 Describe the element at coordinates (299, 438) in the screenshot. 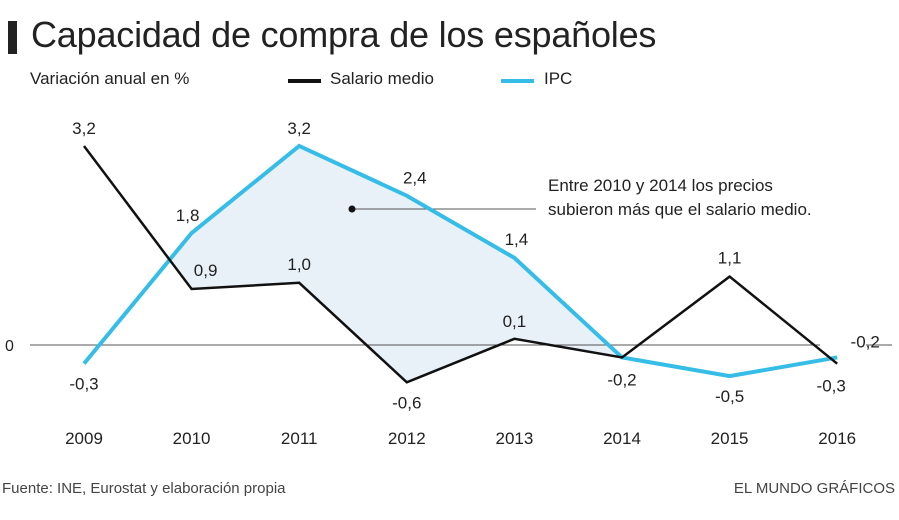

I see `x-tick-label: 2011` at that location.